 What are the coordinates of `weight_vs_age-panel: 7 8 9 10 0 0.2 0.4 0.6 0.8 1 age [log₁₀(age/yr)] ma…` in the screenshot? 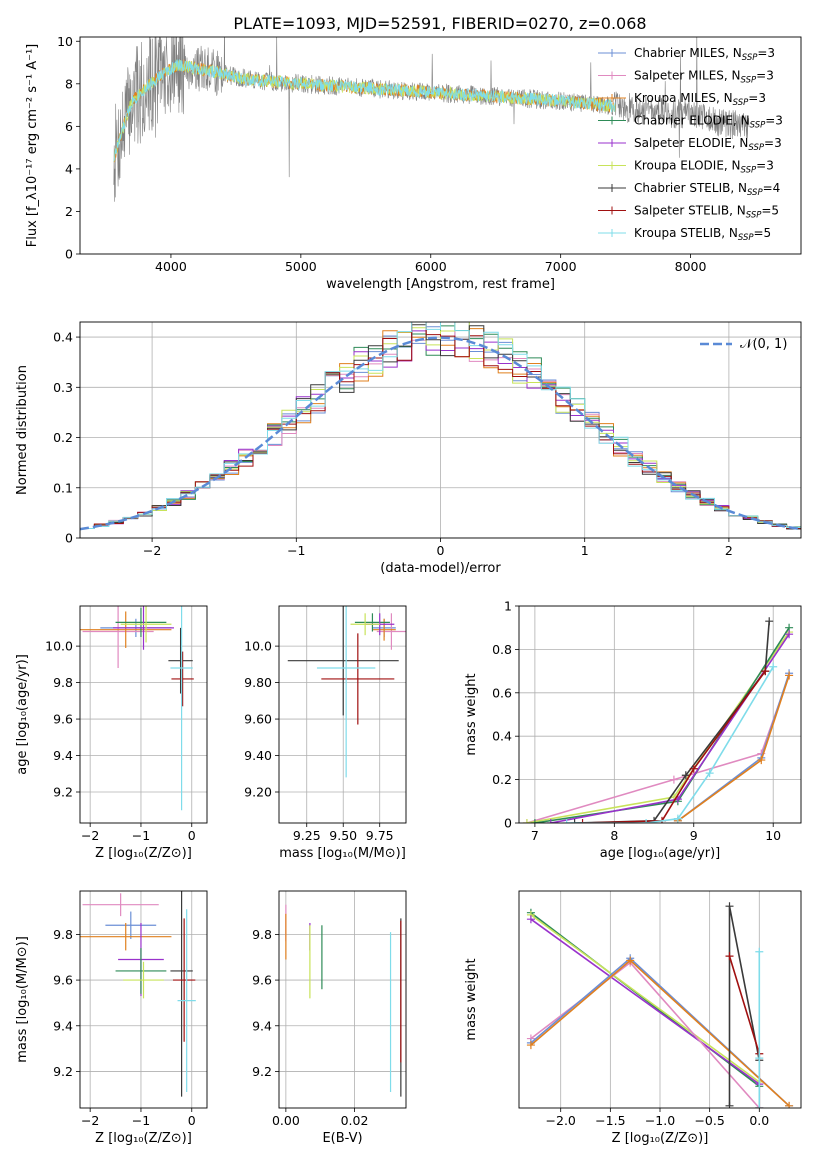 It's located at (633, 730).